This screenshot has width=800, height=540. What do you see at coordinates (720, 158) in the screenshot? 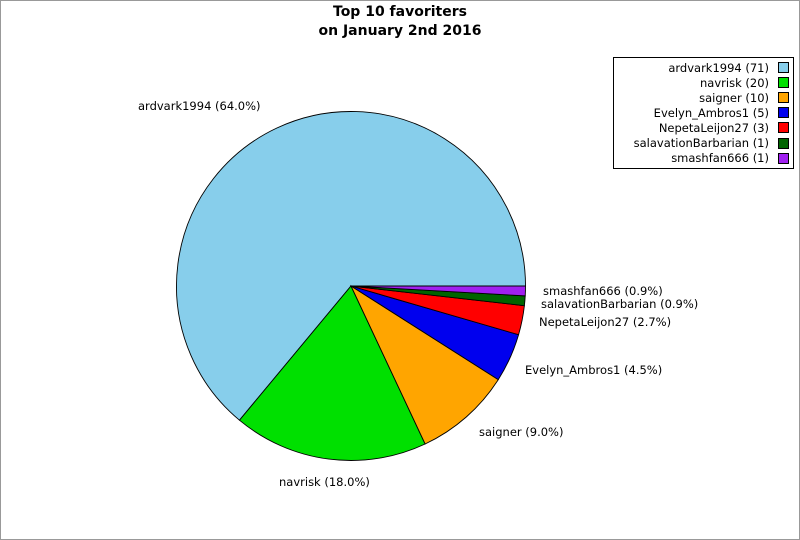
I see `legend-item-label: smashfan666 (1)` at bounding box center [720, 158].